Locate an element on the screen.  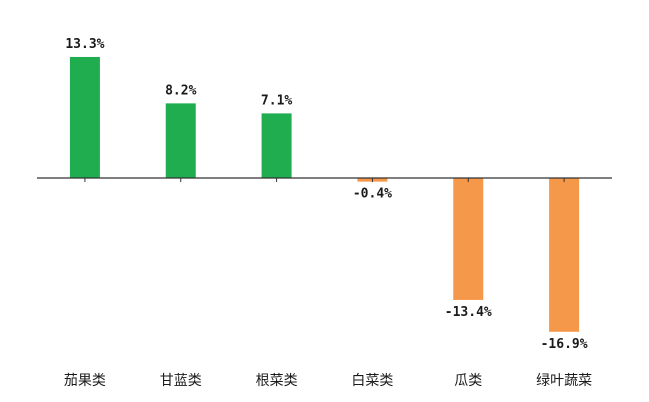
category-label: 绿叶蔬菜 is located at coordinates (564, 381).